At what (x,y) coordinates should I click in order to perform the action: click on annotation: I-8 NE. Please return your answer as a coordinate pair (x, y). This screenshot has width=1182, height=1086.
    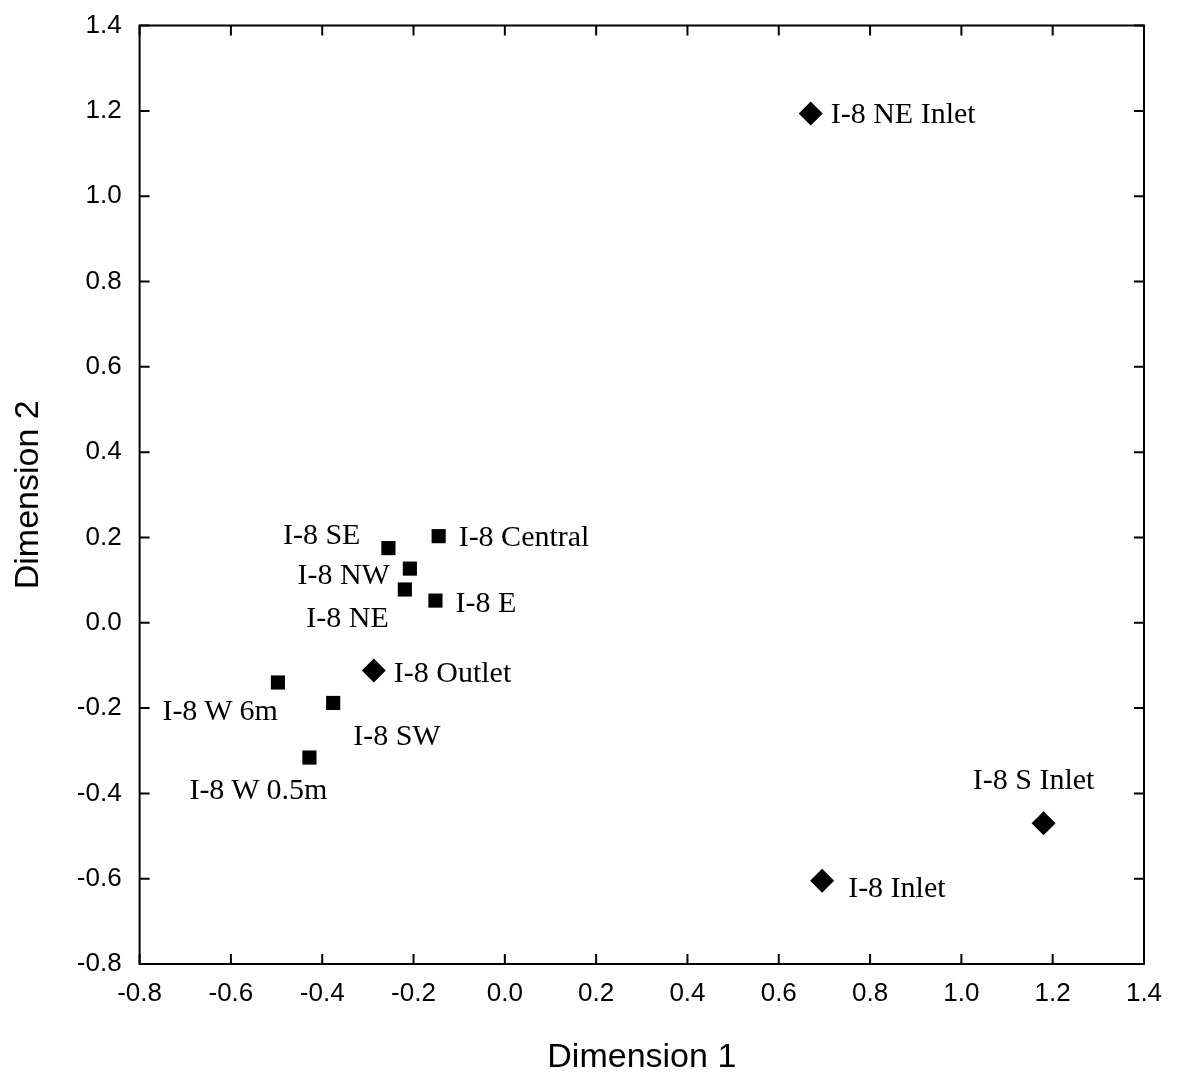
    Looking at the image, I should click on (347, 617).